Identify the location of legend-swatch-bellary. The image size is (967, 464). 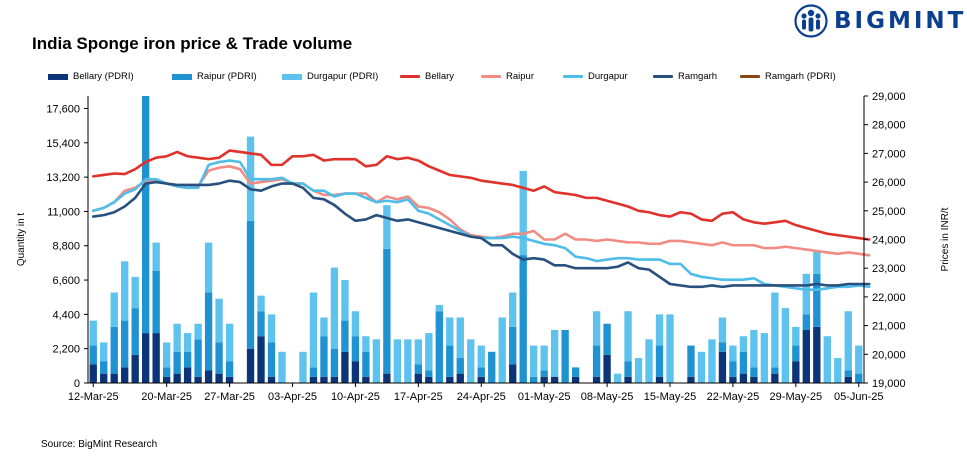
(410, 76).